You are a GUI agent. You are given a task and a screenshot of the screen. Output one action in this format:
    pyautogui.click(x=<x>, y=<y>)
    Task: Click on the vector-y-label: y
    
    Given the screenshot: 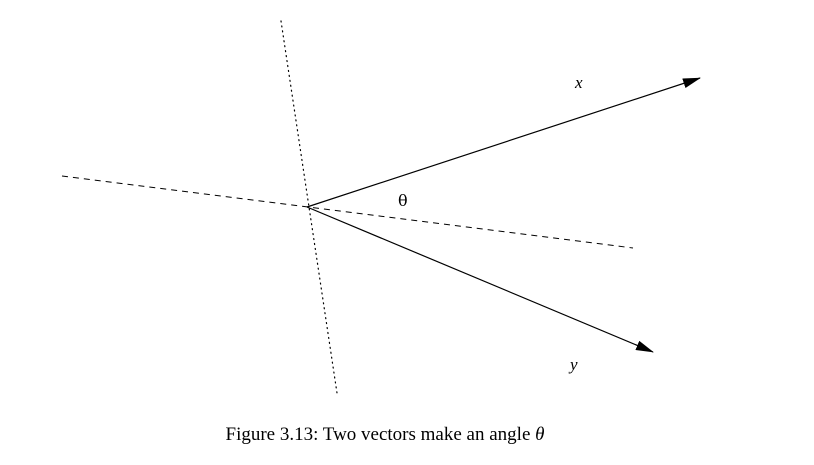 What is the action you would take?
    pyautogui.click(x=573, y=364)
    